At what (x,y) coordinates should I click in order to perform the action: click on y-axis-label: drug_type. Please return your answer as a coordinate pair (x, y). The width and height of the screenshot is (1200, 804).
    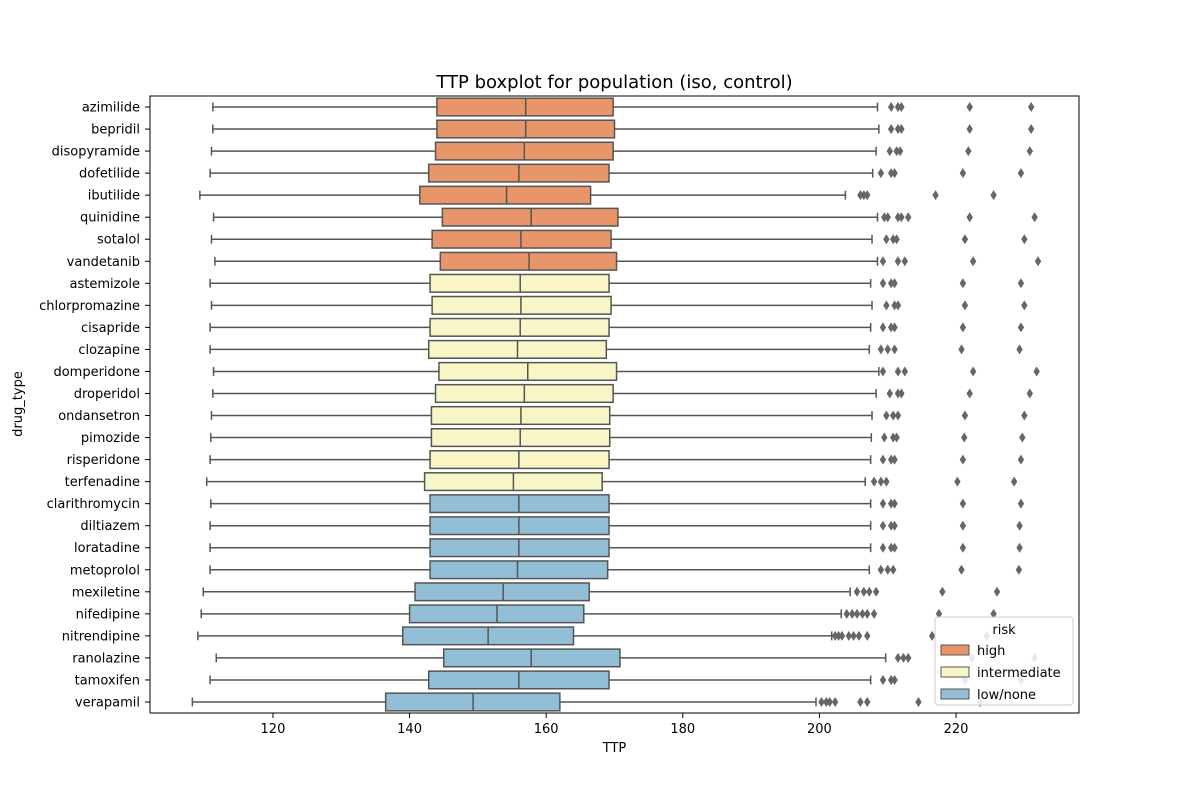
    Looking at the image, I should click on (18, 404).